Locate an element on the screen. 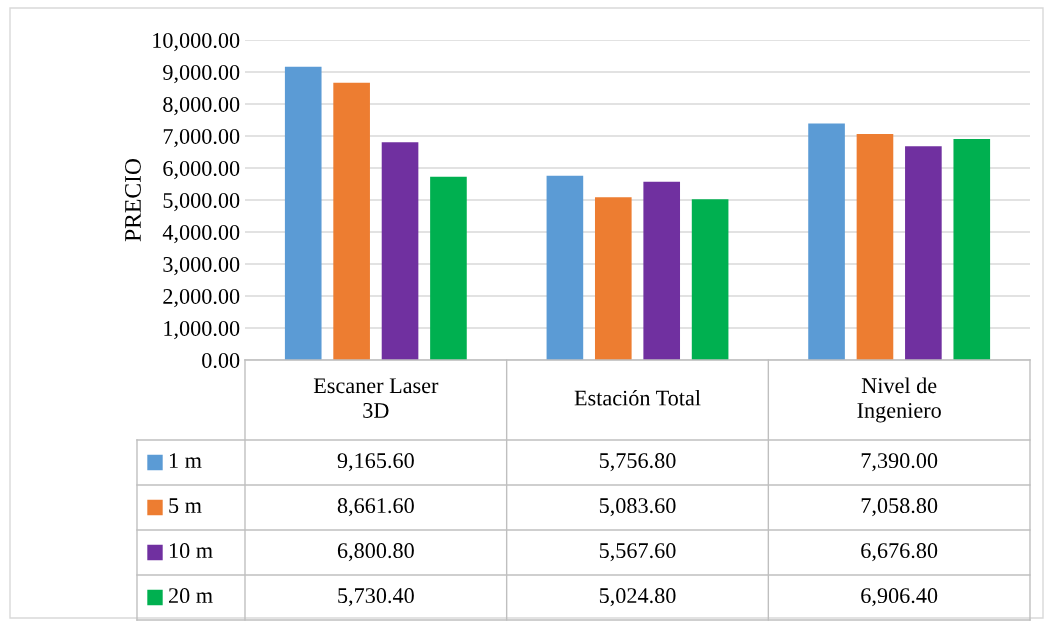  legend-label: 5 m is located at coordinates (185, 506).